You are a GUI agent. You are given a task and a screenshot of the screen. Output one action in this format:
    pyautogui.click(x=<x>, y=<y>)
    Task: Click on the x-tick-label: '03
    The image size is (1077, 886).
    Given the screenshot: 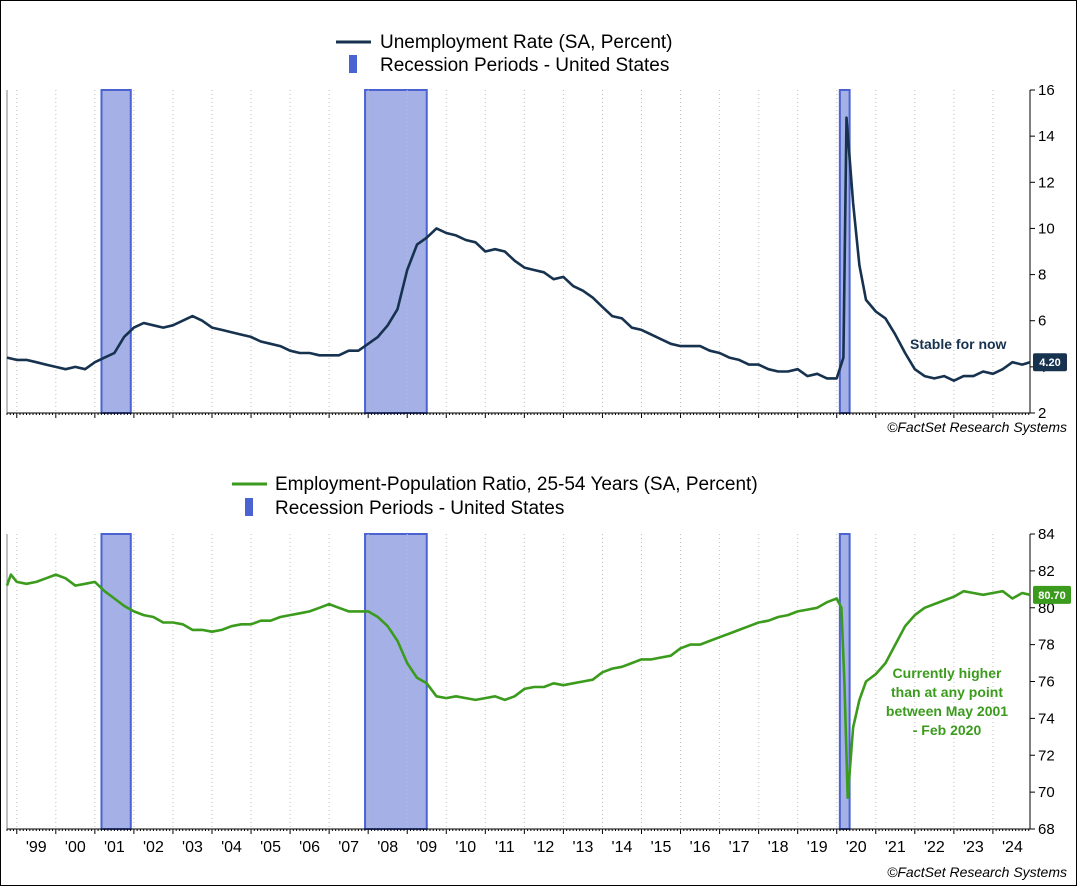 What is the action you would take?
    pyautogui.click(x=192, y=847)
    